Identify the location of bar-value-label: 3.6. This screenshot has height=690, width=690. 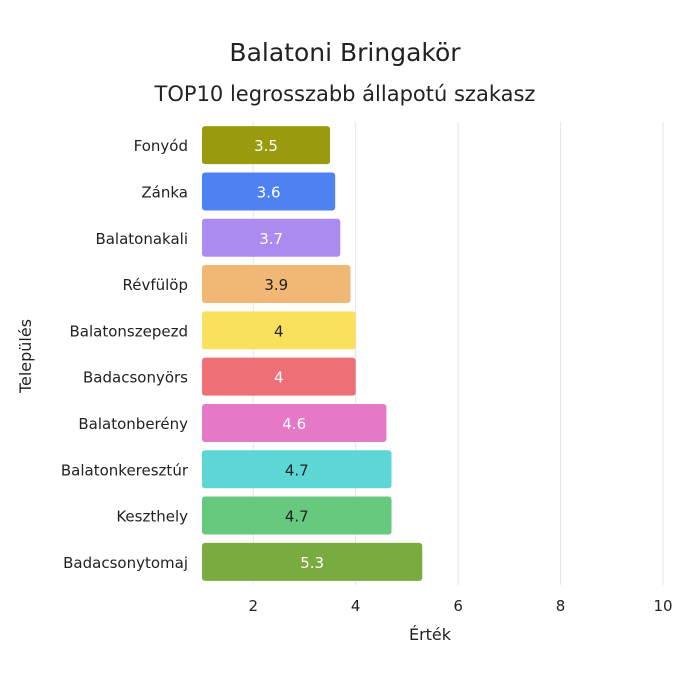
(269, 192).